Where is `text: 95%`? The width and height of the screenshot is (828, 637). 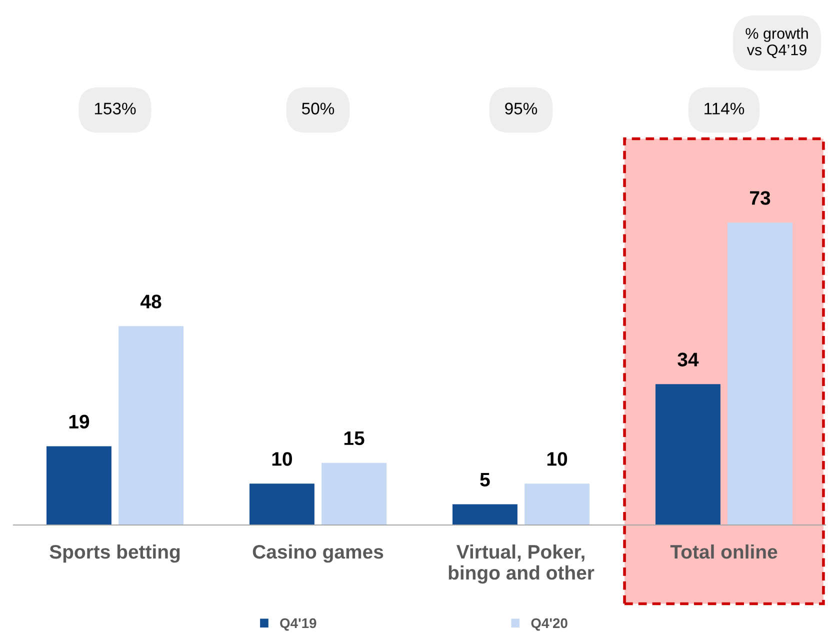 text: 95% is located at coordinates (521, 108).